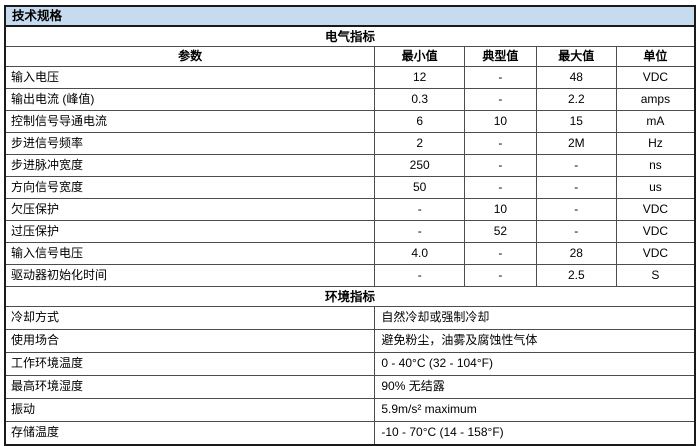  I want to click on table-row: 输入电压 12-48 VDC, so click(350, 78).